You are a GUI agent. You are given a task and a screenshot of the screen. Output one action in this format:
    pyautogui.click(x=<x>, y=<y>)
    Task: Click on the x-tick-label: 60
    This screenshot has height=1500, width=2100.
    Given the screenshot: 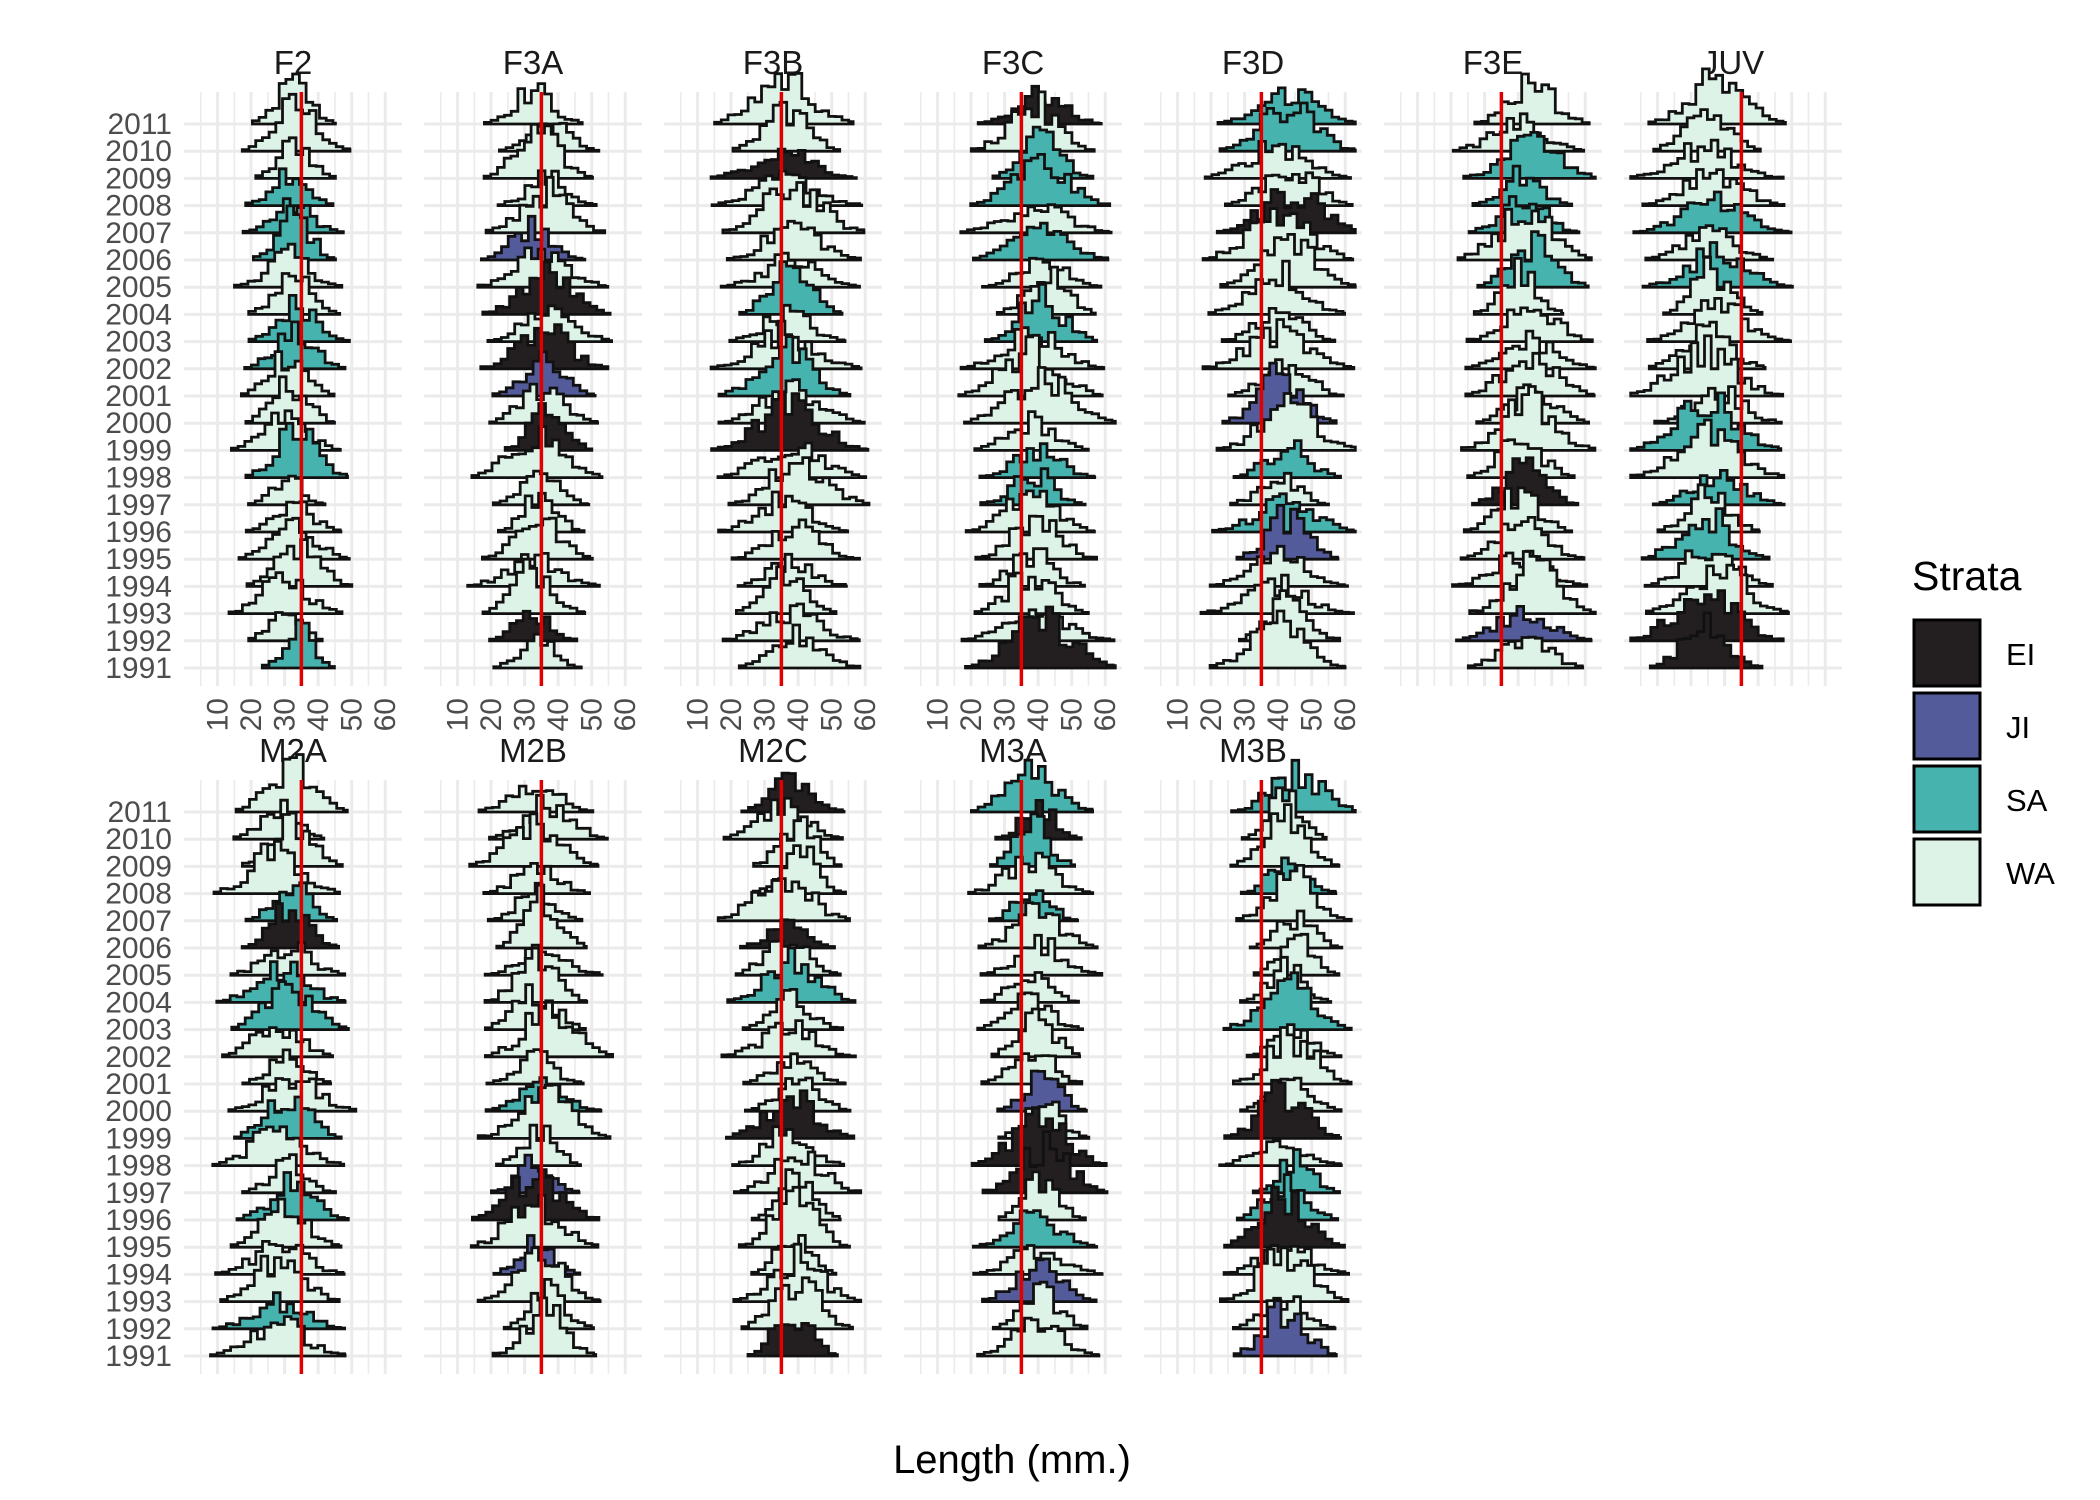 What is the action you would take?
    pyautogui.click(x=1345, y=714)
    